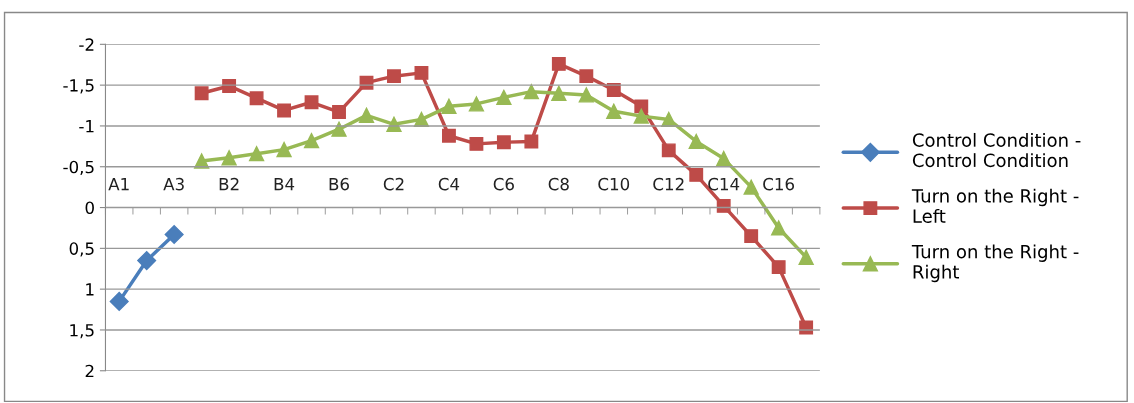  Describe the element at coordinates (78, 86) in the screenshot. I see `y-tick-label: -1,5` at that location.